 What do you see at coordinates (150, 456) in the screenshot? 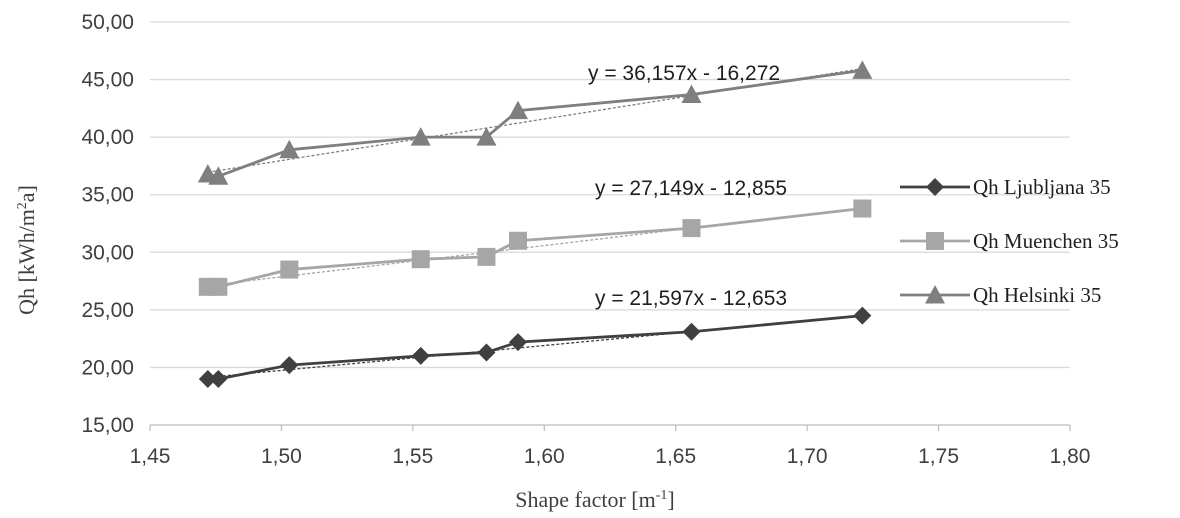
I see `x-tick-label: 1,45` at bounding box center [150, 456].